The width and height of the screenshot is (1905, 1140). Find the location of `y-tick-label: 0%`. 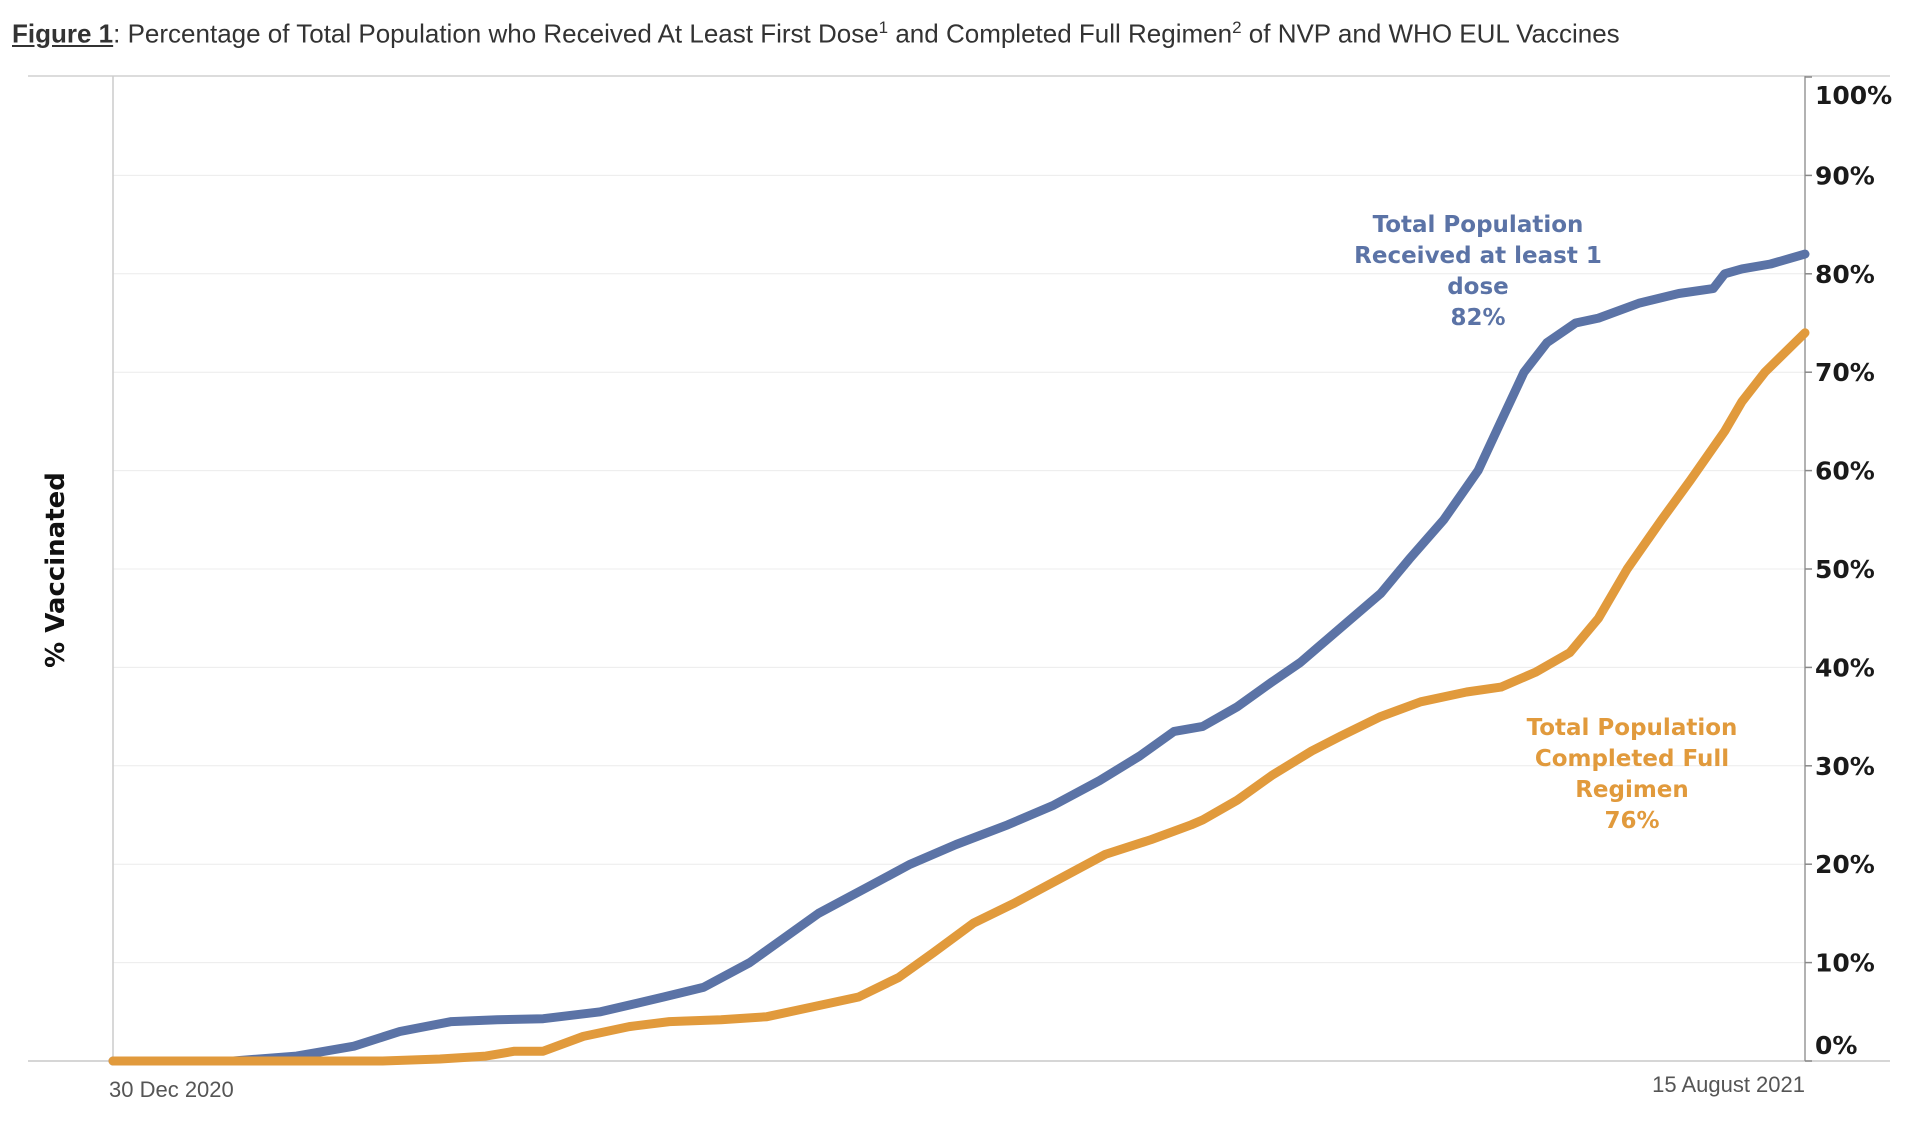

y-tick-label: 0% is located at coordinates (1836, 1045).